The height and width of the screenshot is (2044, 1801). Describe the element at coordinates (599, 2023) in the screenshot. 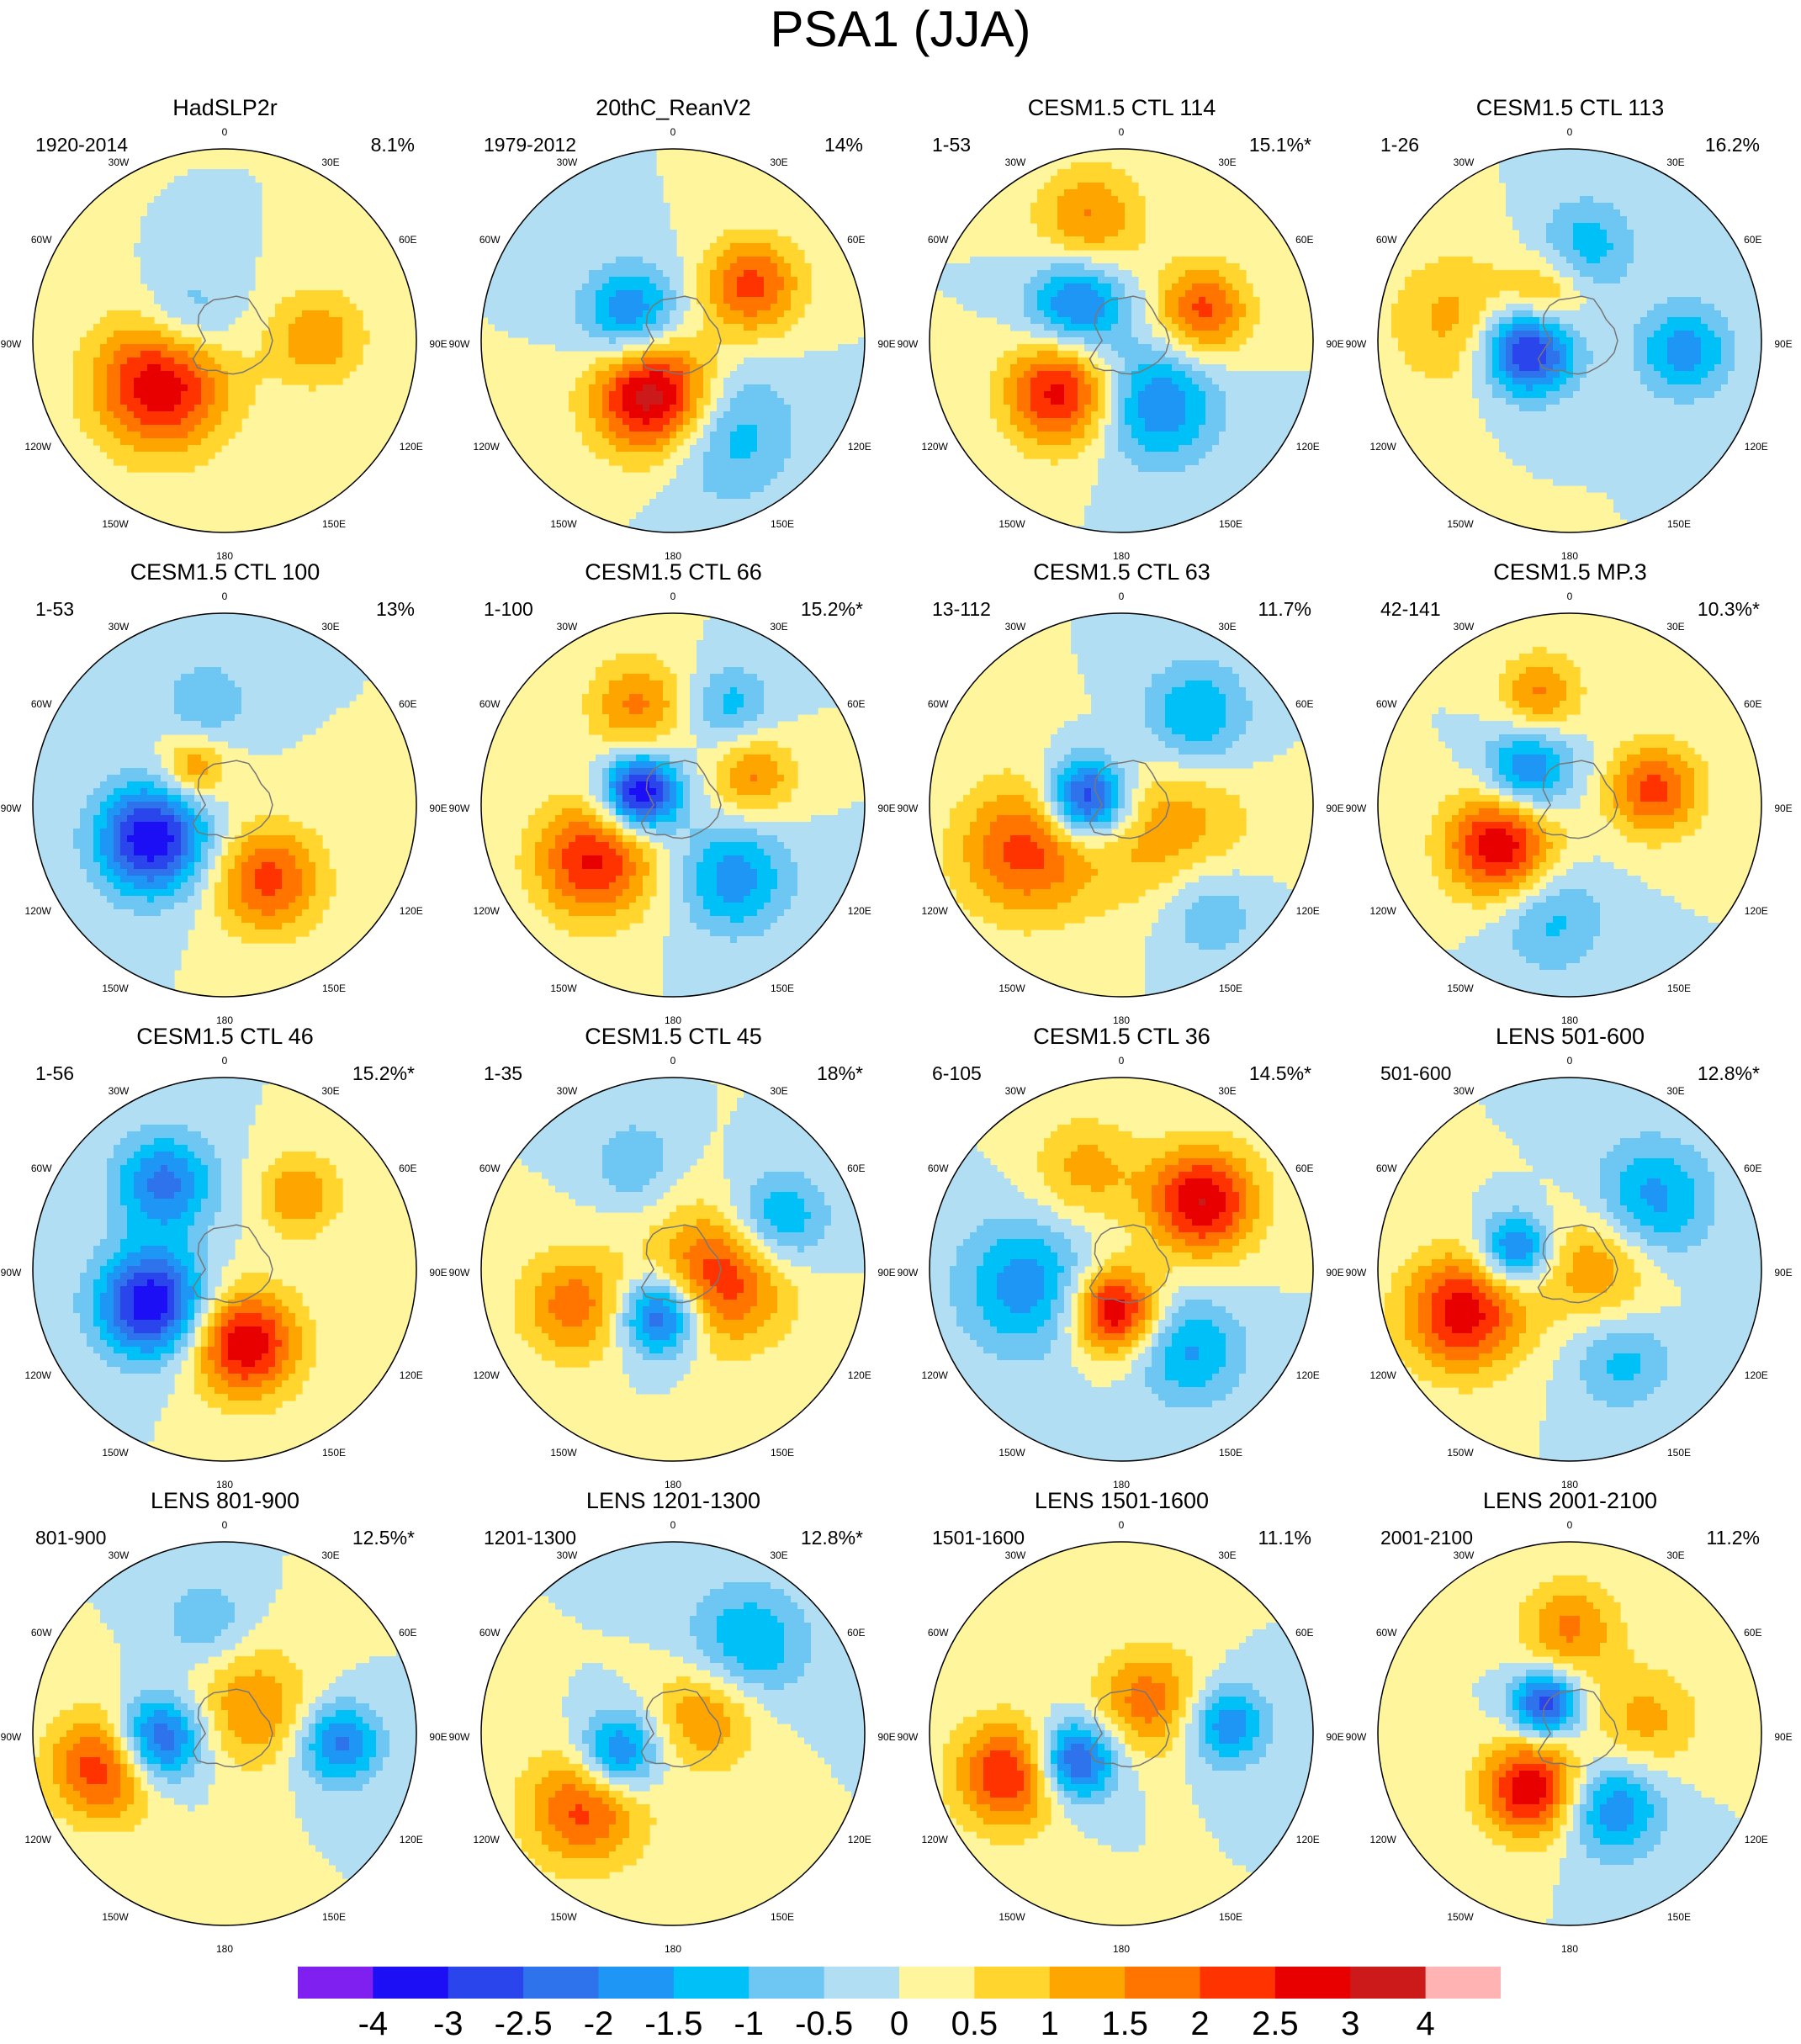

I see `colorbar-tick-label: -2` at that location.